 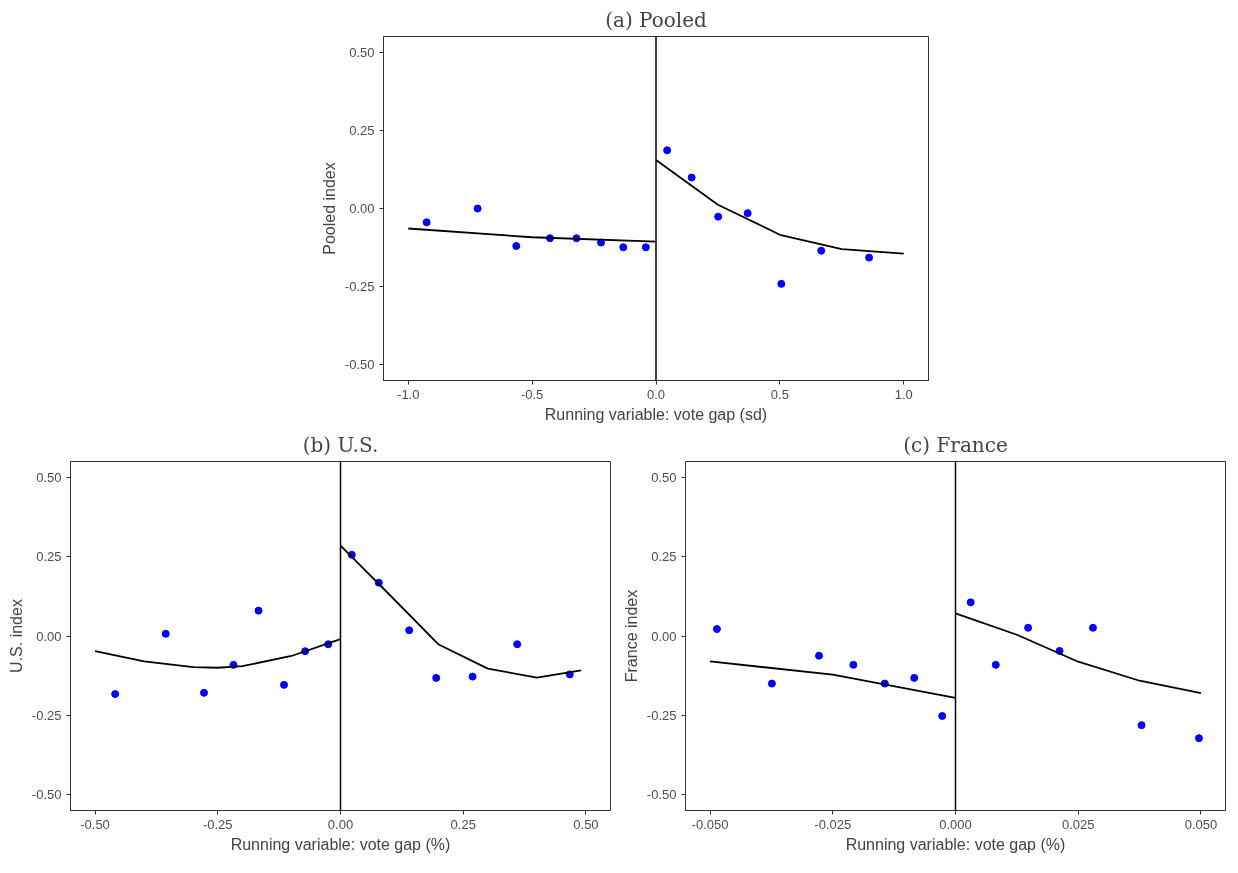 I want to click on x-tick-label: -0.50, so click(x=95, y=824).